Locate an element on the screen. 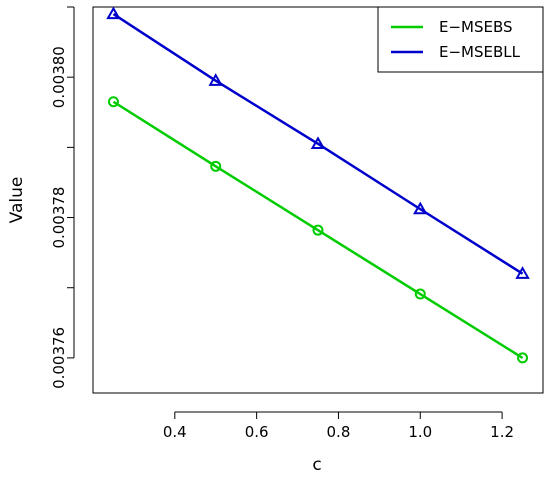  legend-item-2: E−MSEBLL is located at coordinates (456, 52).